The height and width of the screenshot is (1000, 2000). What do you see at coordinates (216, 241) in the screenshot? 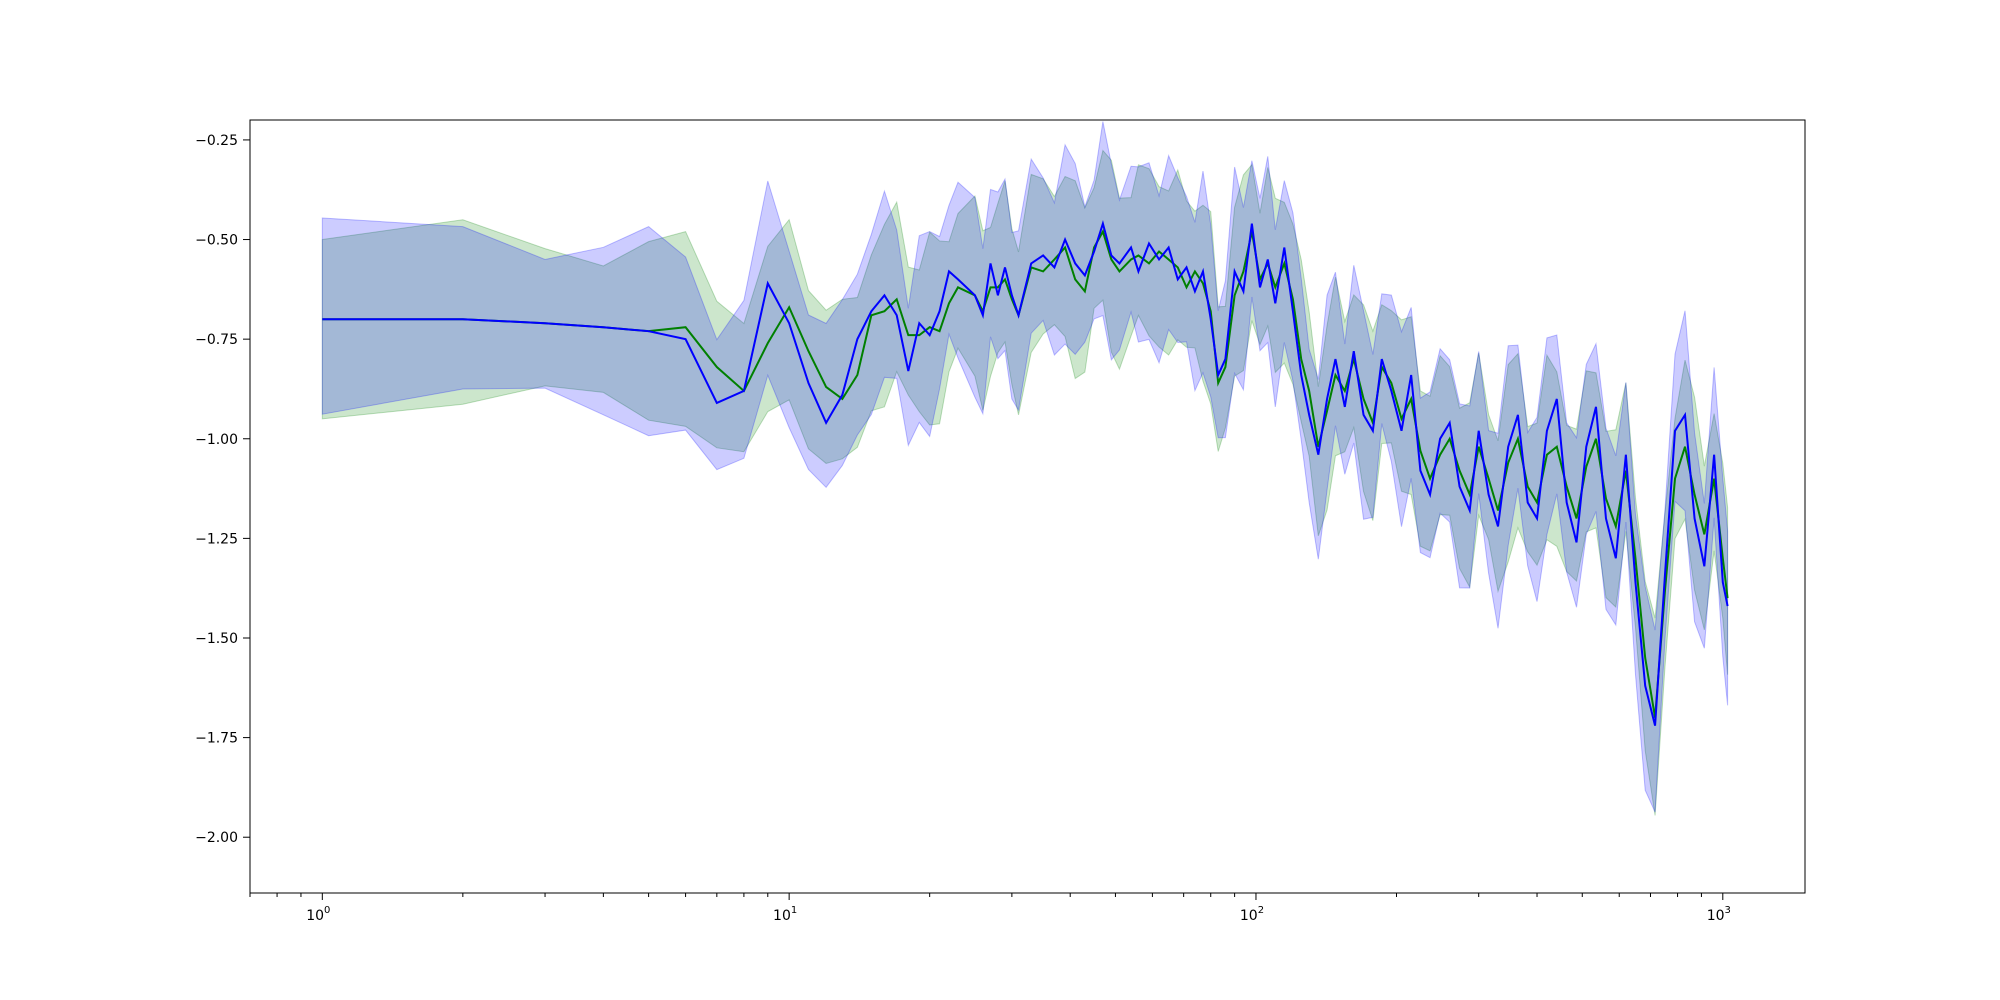
I see `y-tick-label: −0.50` at bounding box center [216, 241].